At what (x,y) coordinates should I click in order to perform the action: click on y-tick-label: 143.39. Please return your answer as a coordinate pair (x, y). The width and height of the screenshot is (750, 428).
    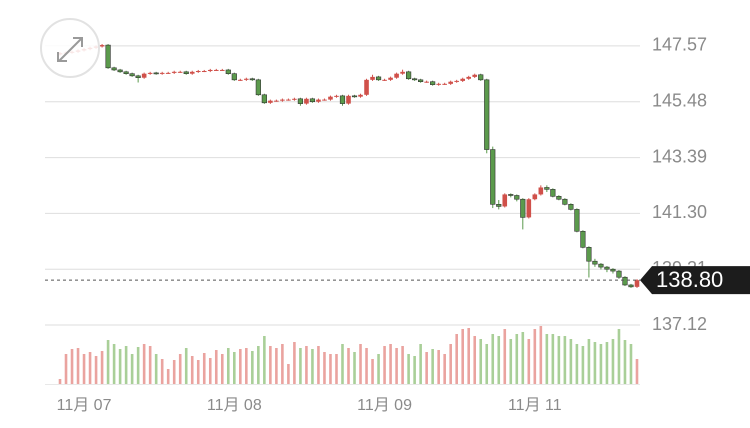
    Looking at the image, I should click on (679, 156).